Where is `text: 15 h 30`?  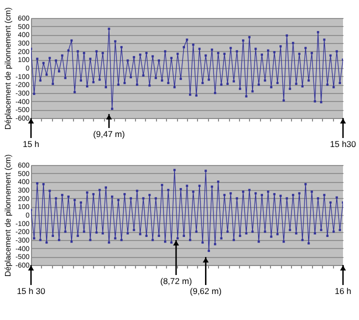 text: 15 h 30 is located at coordinates (31, 291).